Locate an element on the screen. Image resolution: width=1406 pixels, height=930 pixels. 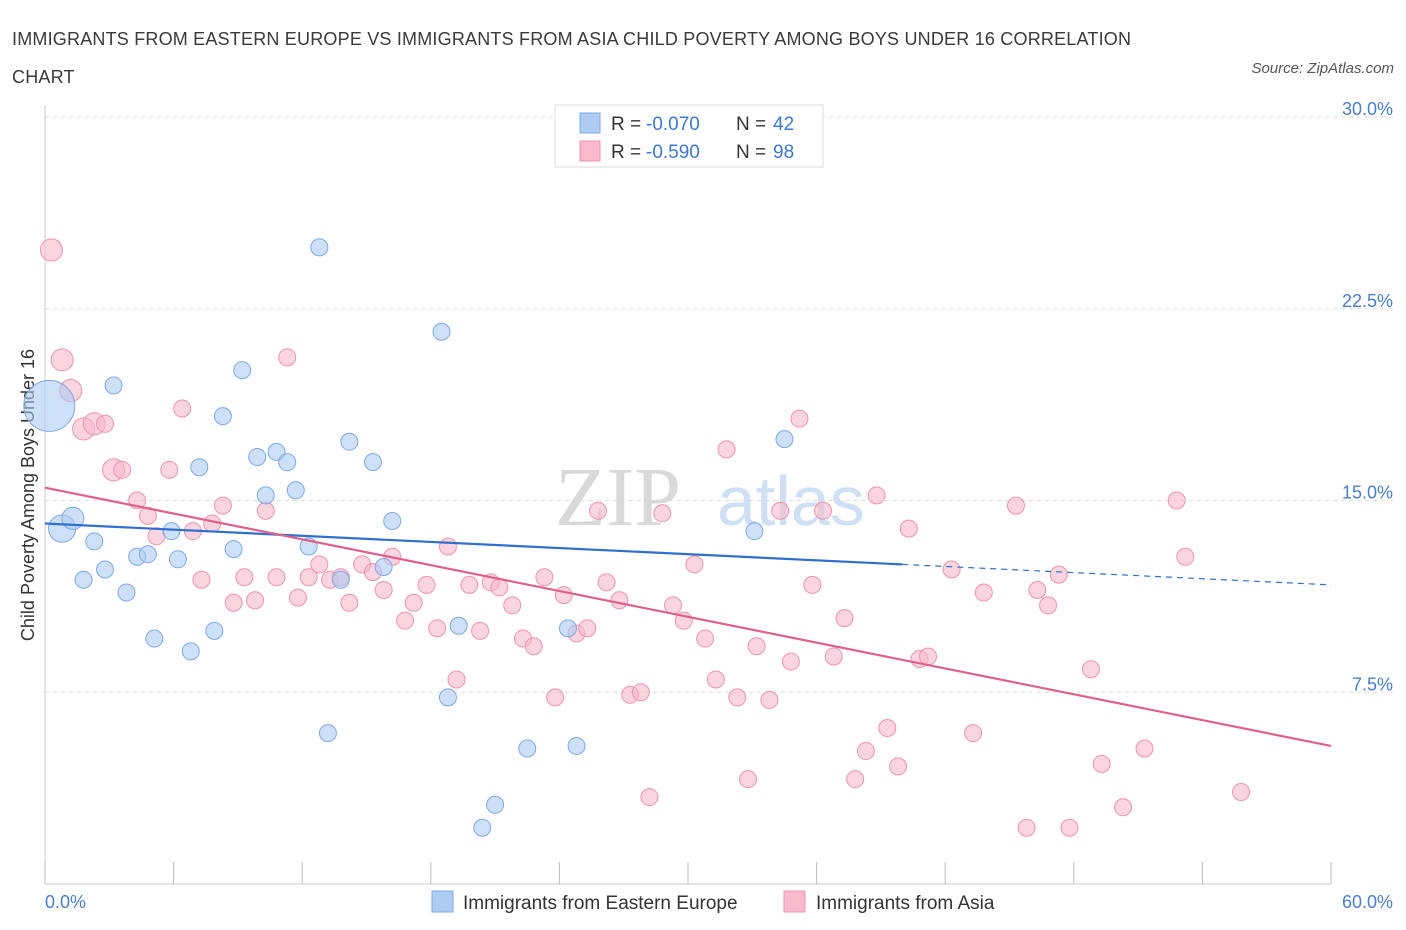
x-tick-label-max: 60.0% is located at coordinates (1367, 902).